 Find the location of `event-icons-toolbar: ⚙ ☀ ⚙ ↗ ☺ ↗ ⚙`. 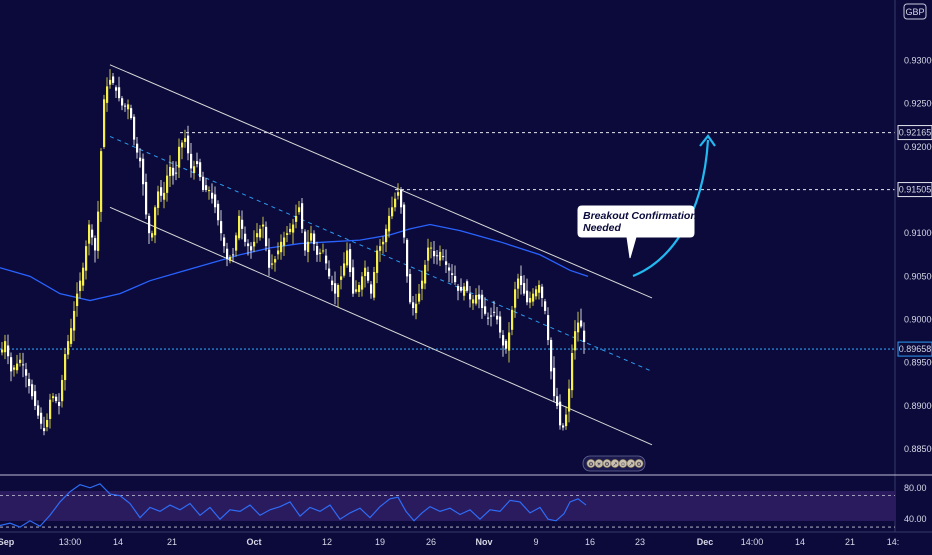

event-icons-toolbar: ⚙ ☀ ⚙ ↗ ☺ ↗ ⚙ is located at coordinates (614, 463).